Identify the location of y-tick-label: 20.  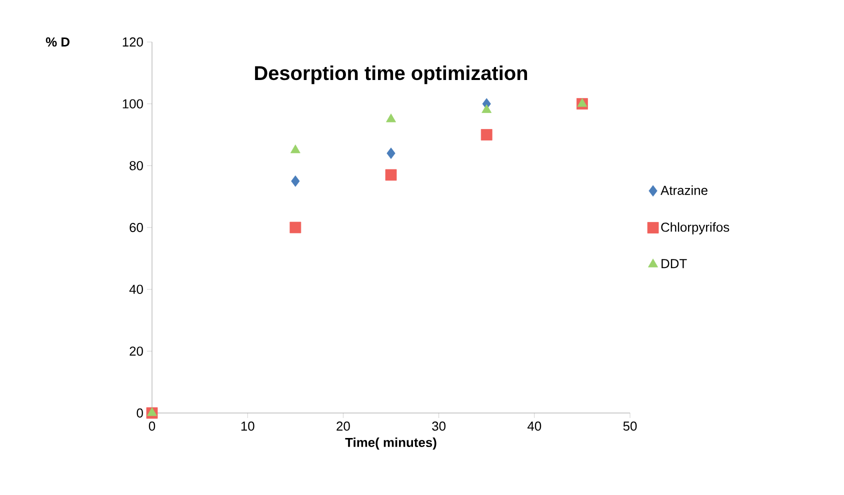
(136, 351).